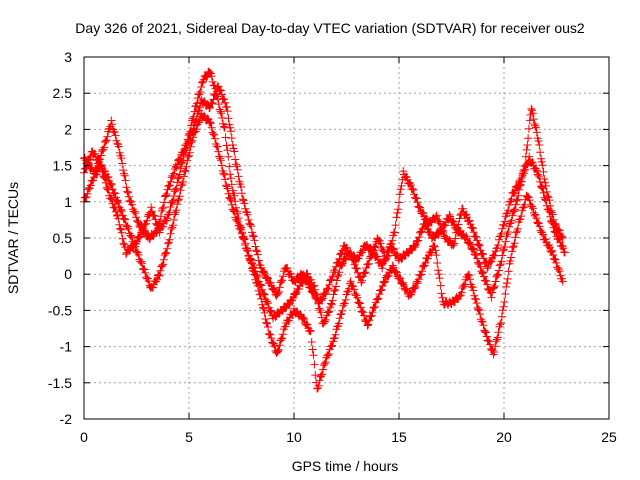  What do you see at coordinates (68, 274) in the screenshot?
I see `y-tick-label: 0` at bounding box center [68, 274].